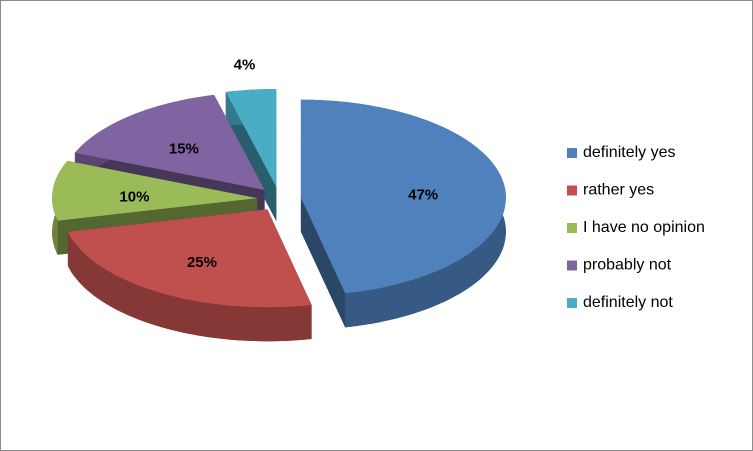  Describe the element at coordinates (245, 64) in the screenshot. I see `value-label: 4%` at that location.